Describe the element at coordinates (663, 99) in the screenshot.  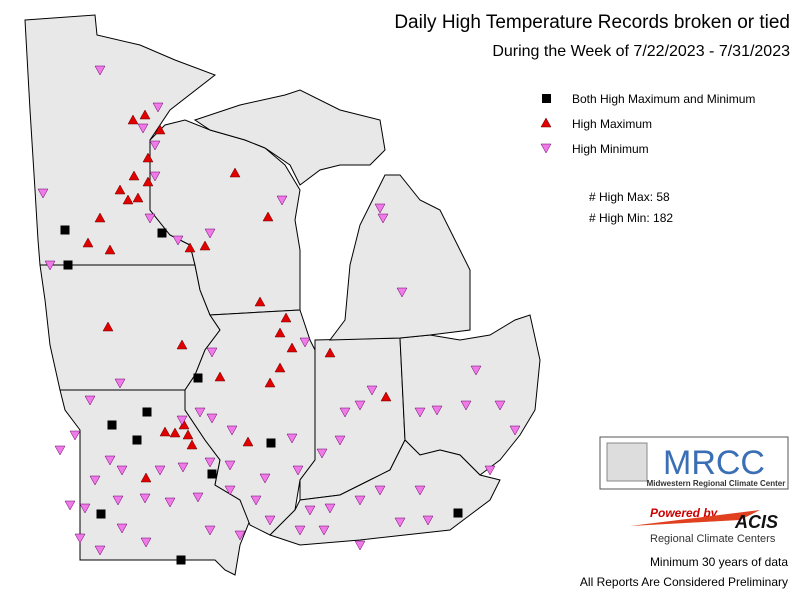
I see `legend-label: Both High Maximum and Minimum` at that location.